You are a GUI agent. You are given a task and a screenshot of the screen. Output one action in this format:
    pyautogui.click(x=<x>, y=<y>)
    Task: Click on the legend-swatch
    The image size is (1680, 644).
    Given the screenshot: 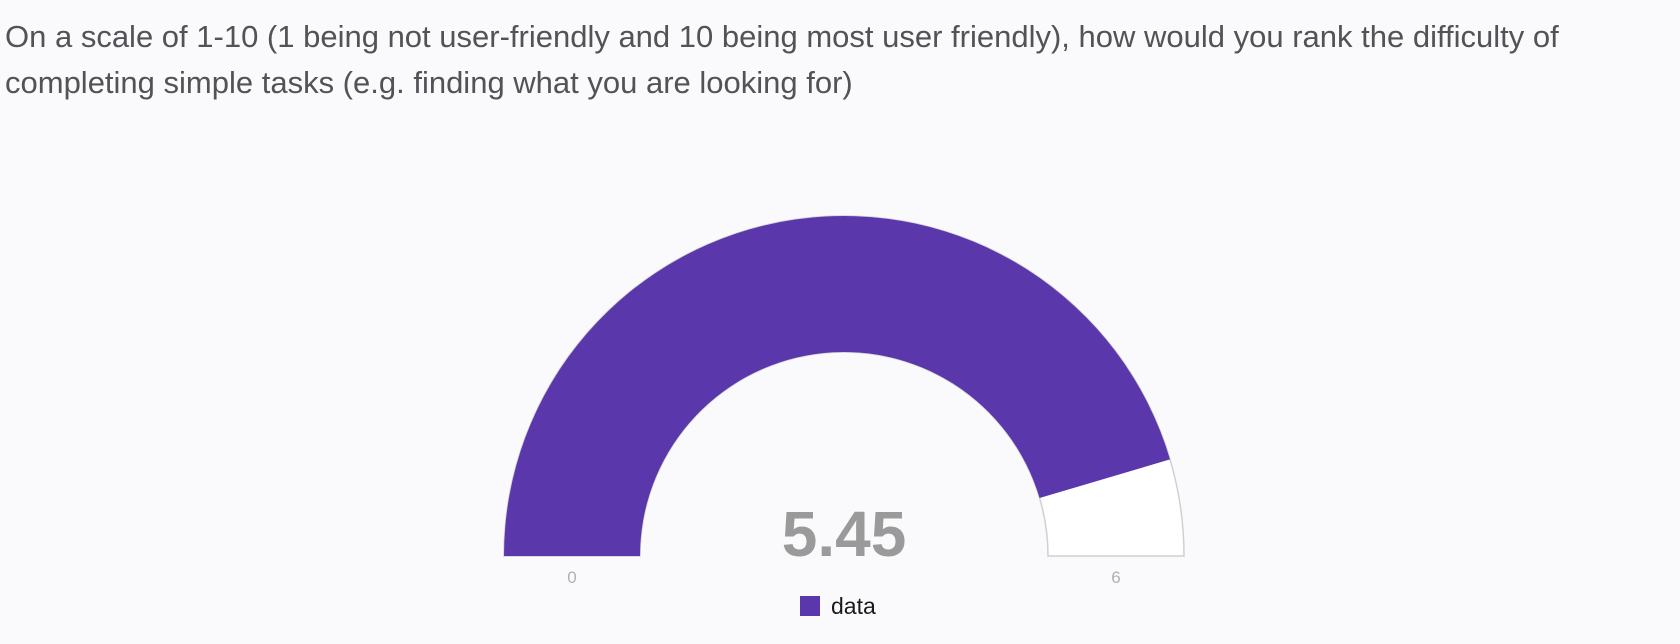 What is the action you would take?
    pyautogui.click(x=810, y=606)
    